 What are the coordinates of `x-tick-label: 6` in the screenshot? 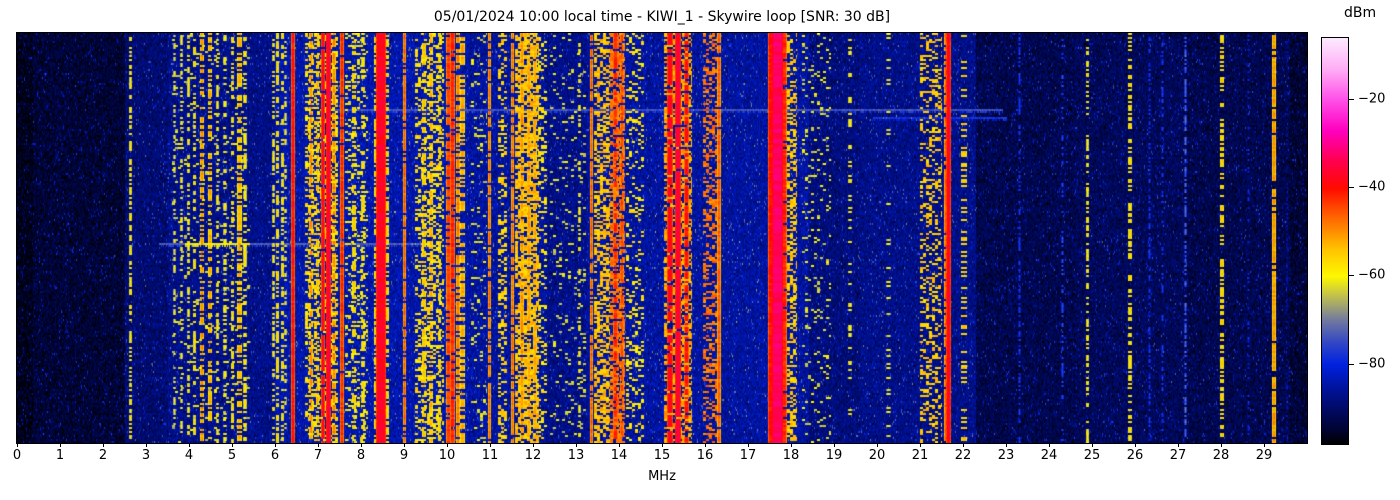 It's located at (275, 455).